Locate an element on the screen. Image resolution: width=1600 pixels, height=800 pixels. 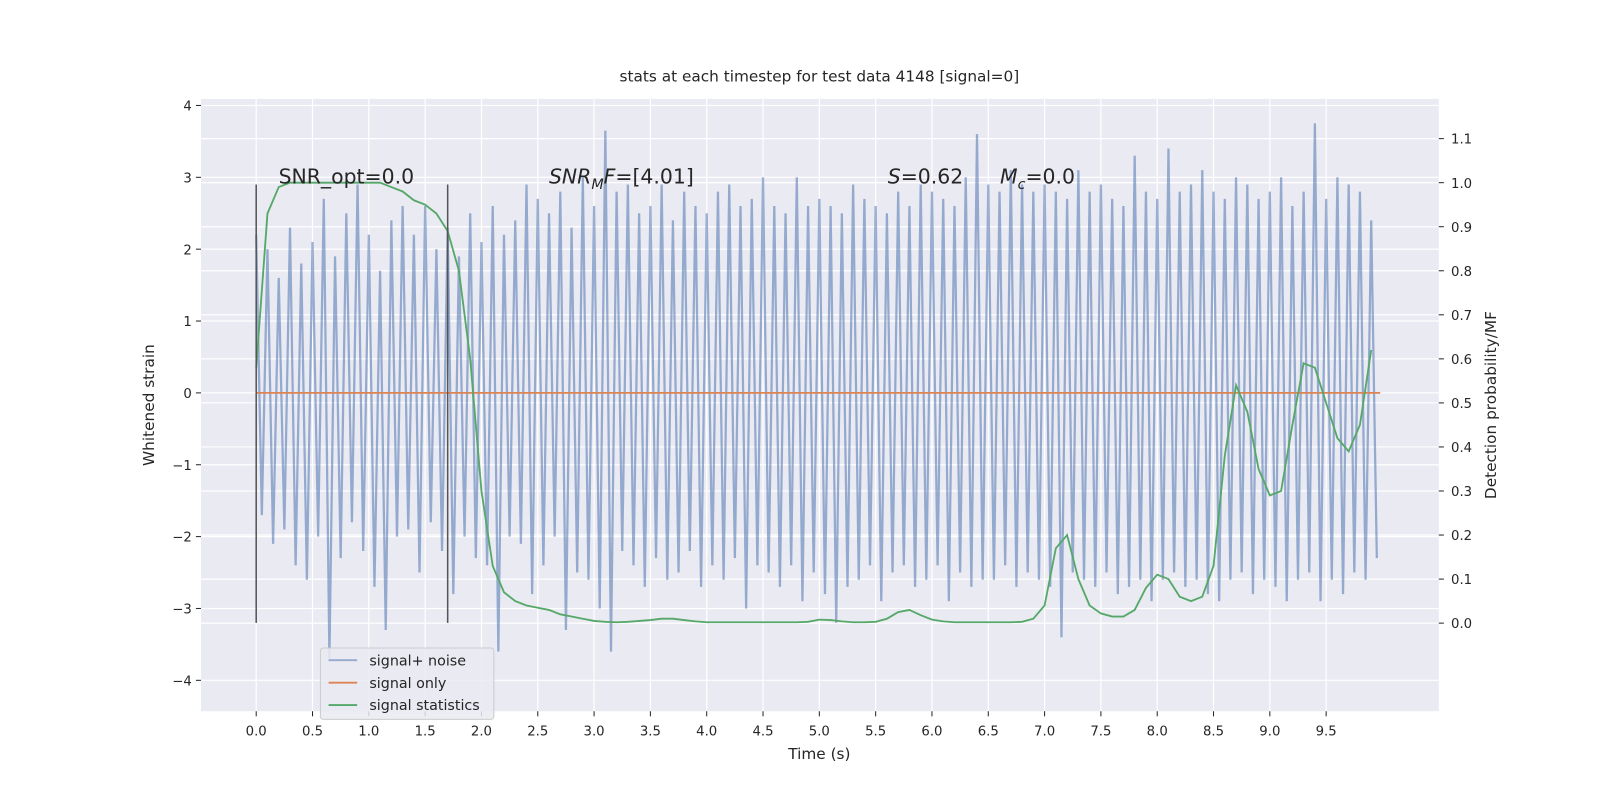
annotation: SNR_opt=0.0 is located at coordinates (347, 177).